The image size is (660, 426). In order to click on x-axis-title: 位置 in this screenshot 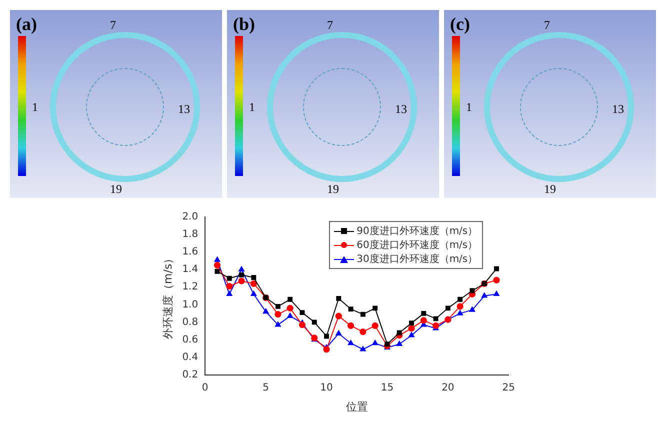, I will do `click(357, 407)`.